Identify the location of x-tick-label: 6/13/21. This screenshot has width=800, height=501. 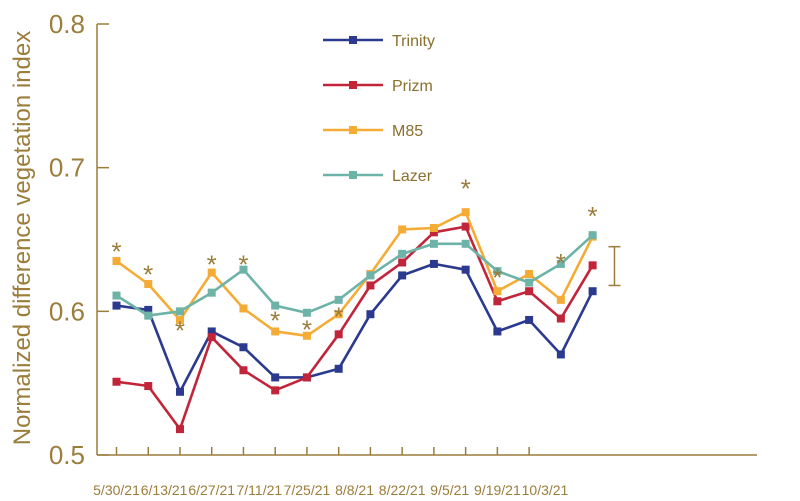
(164, 490).